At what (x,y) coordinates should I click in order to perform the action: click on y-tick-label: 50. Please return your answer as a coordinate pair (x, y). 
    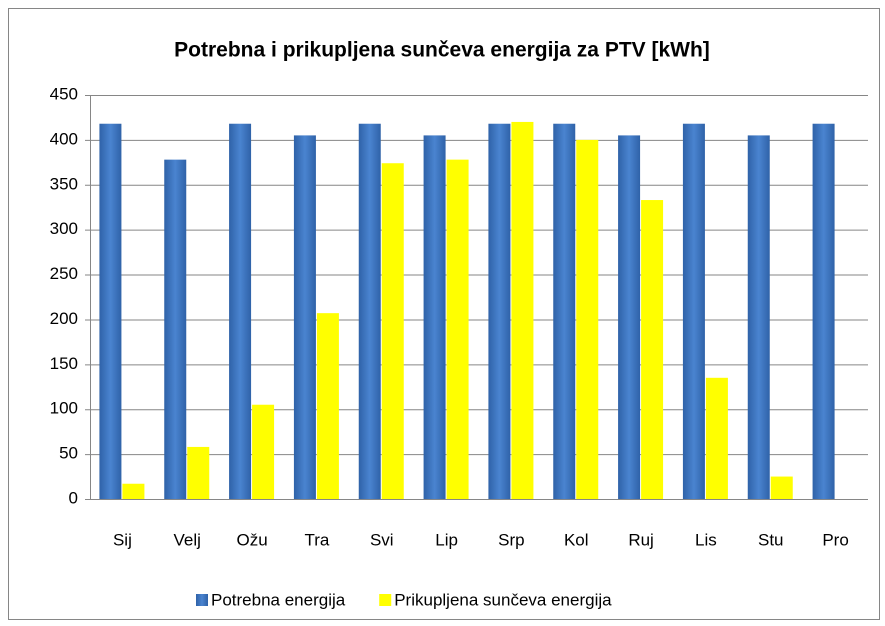
    Looking at the image, I should click on (68, 453).